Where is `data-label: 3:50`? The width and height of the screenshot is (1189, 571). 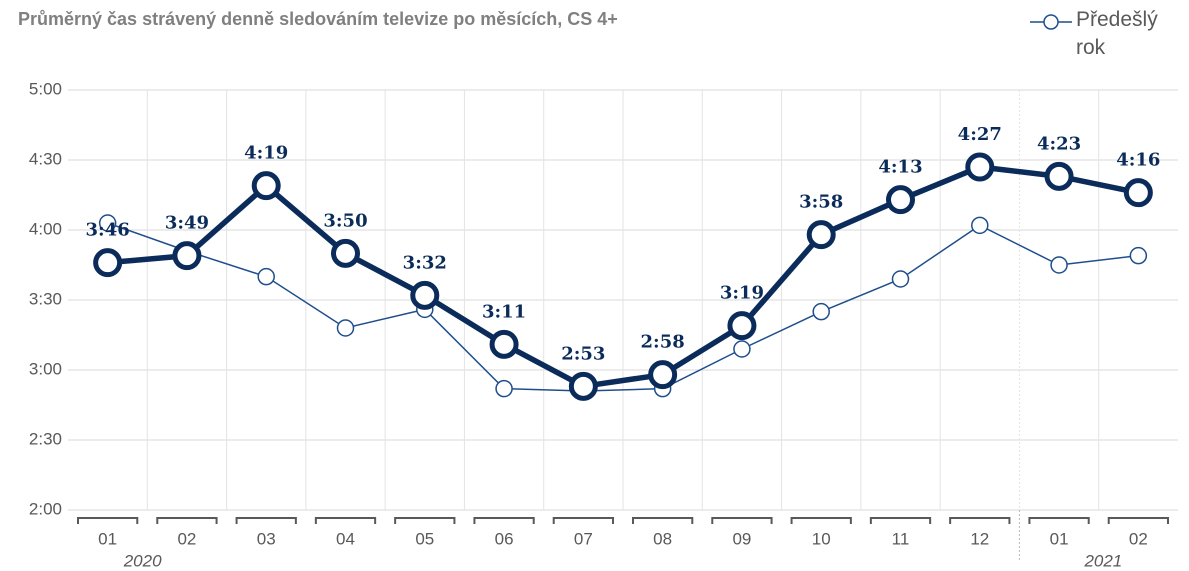 data-label: 3:50 is located at coordinates (345, 220).